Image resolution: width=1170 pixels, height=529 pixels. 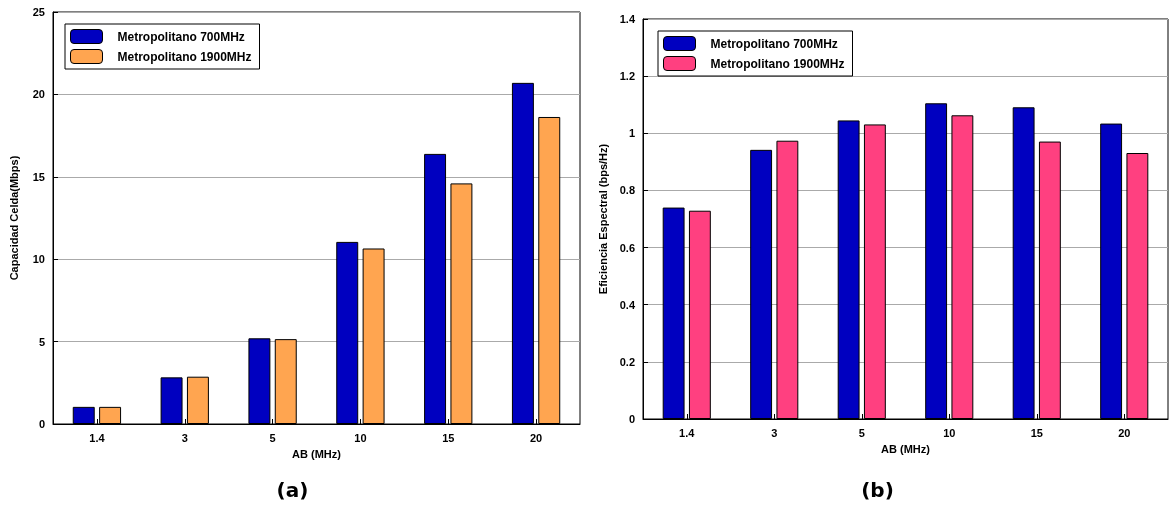 I want to click on y-tick-label: 10, so click(x=38, y=259).